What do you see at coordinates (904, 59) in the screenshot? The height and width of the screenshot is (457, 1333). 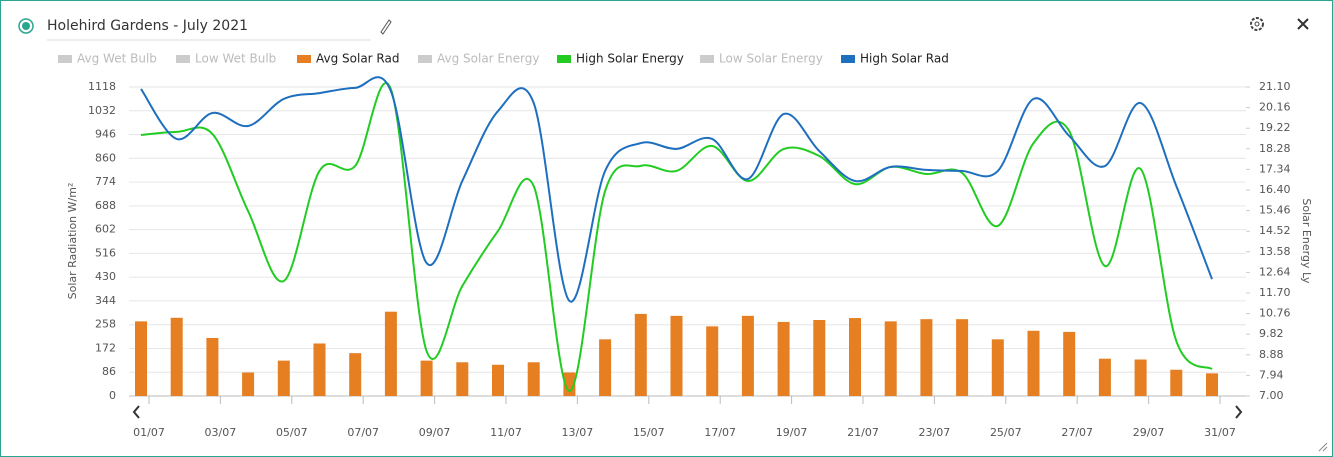 I see `legend-label: High Solar Rad` at bounding box center [904, 59].